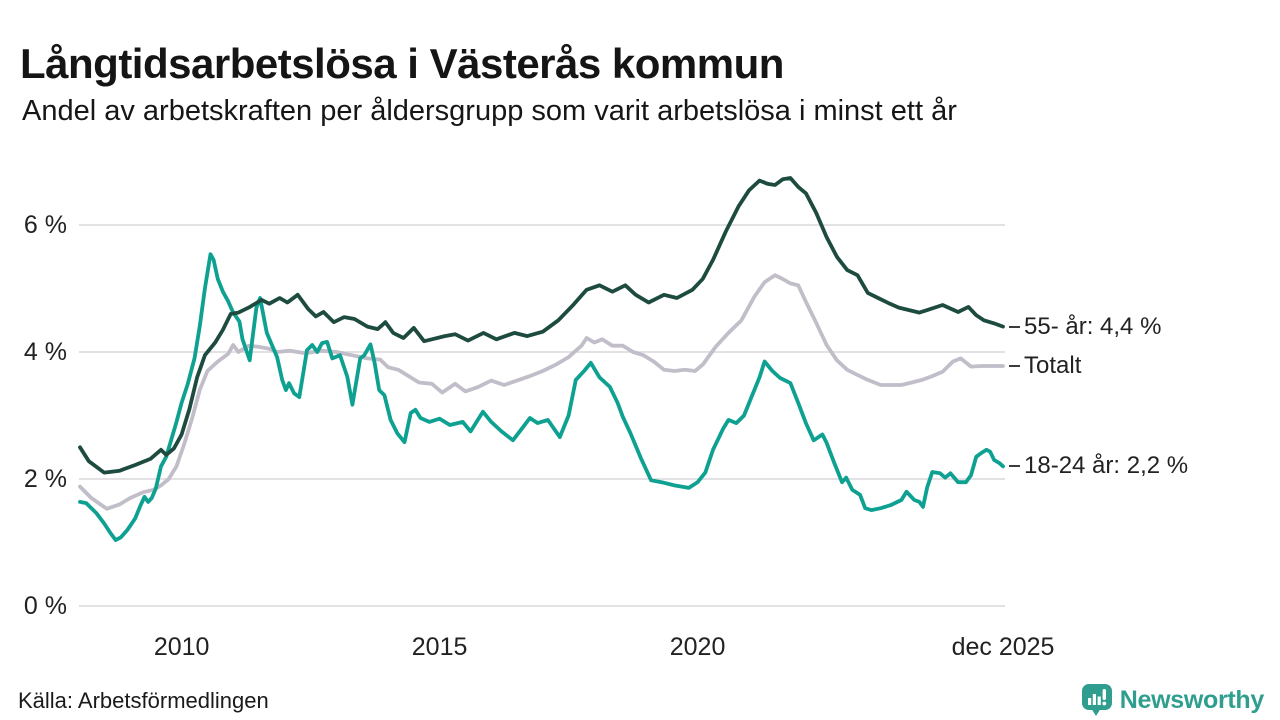  Describe the element at coordinates (439, 647) in the screenshot. I see `x-tick-label-2015: 2015` at that location.